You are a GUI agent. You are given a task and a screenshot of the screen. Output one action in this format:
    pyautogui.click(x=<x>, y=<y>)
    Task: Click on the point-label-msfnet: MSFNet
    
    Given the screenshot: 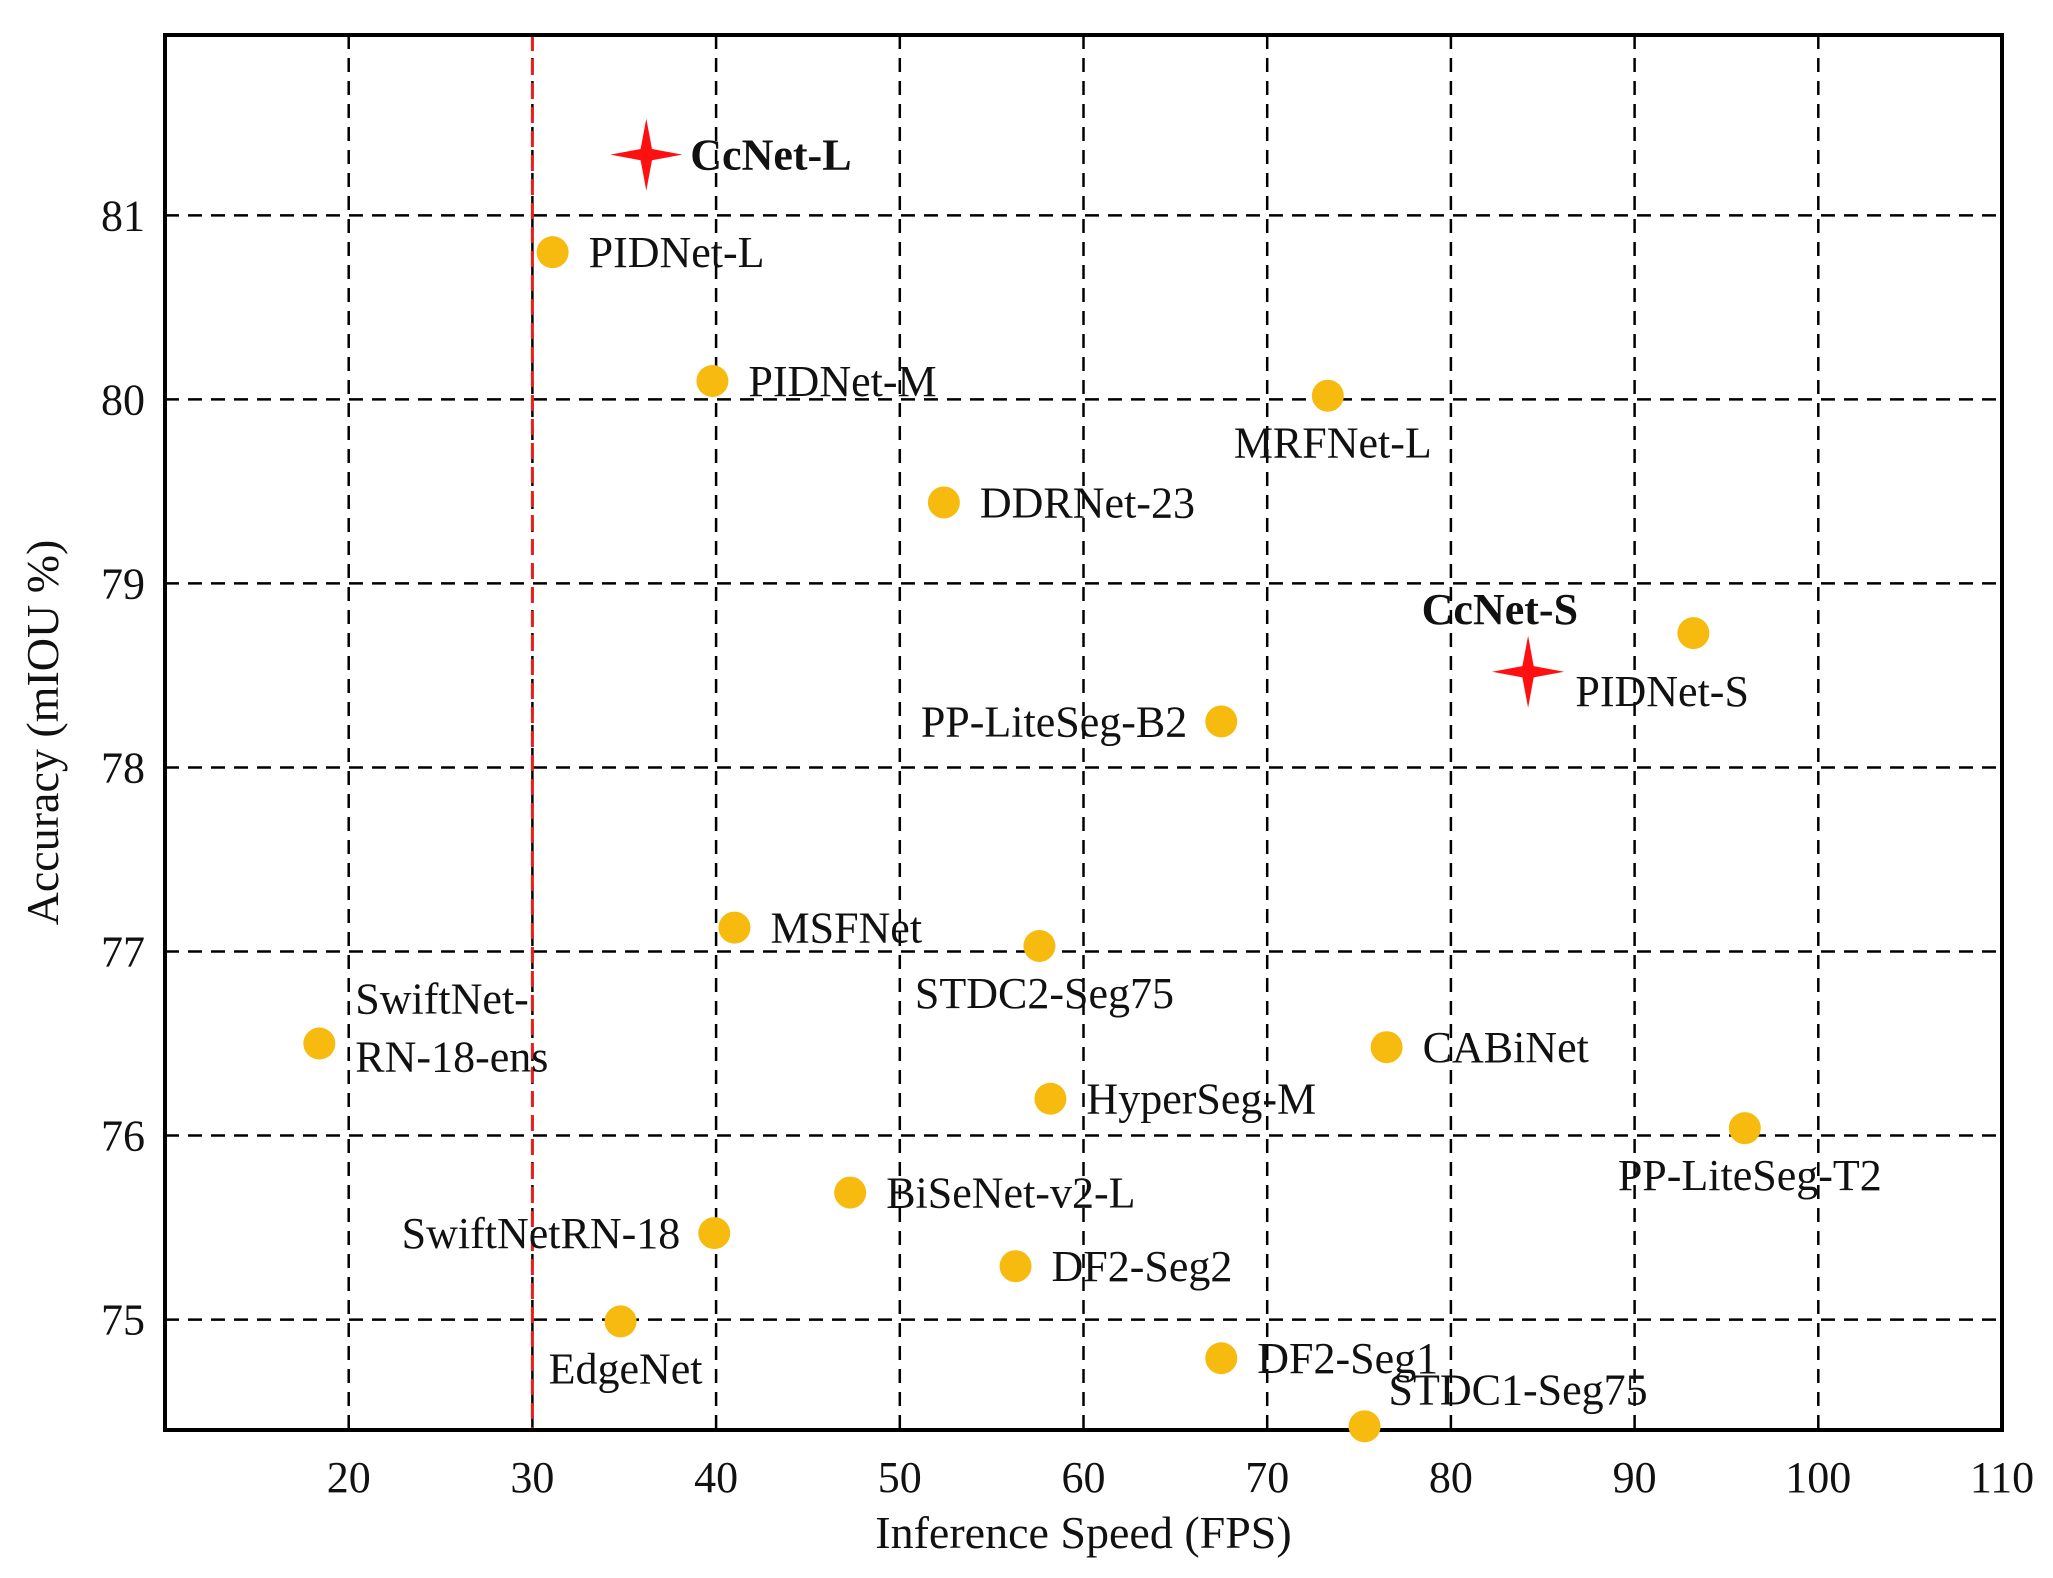 What is the action you would take?
    pyautogui.click(x=846, y=928)
    